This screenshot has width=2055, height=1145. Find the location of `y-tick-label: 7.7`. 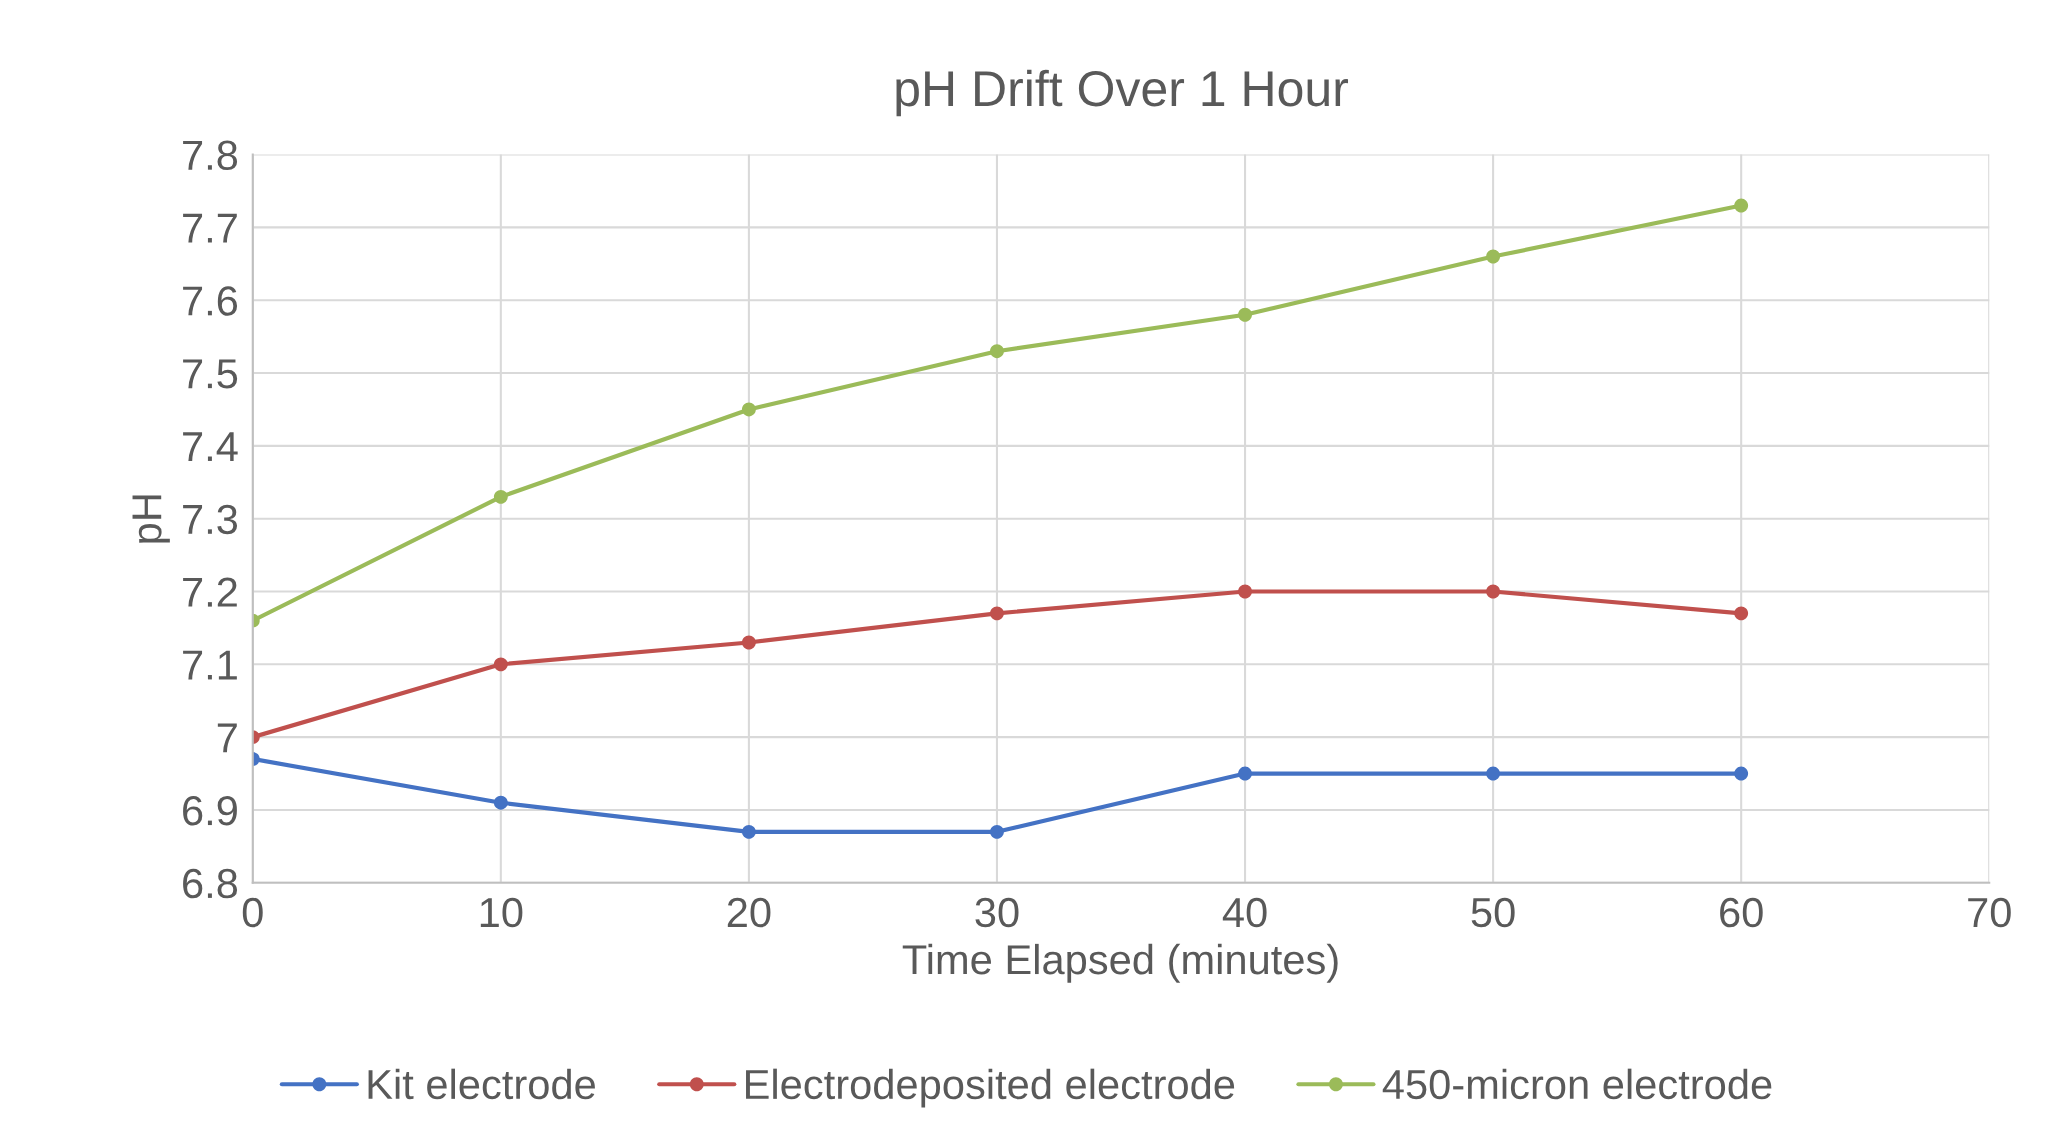

y-tick-label: 7.7 is located at coordinates (210, 228).